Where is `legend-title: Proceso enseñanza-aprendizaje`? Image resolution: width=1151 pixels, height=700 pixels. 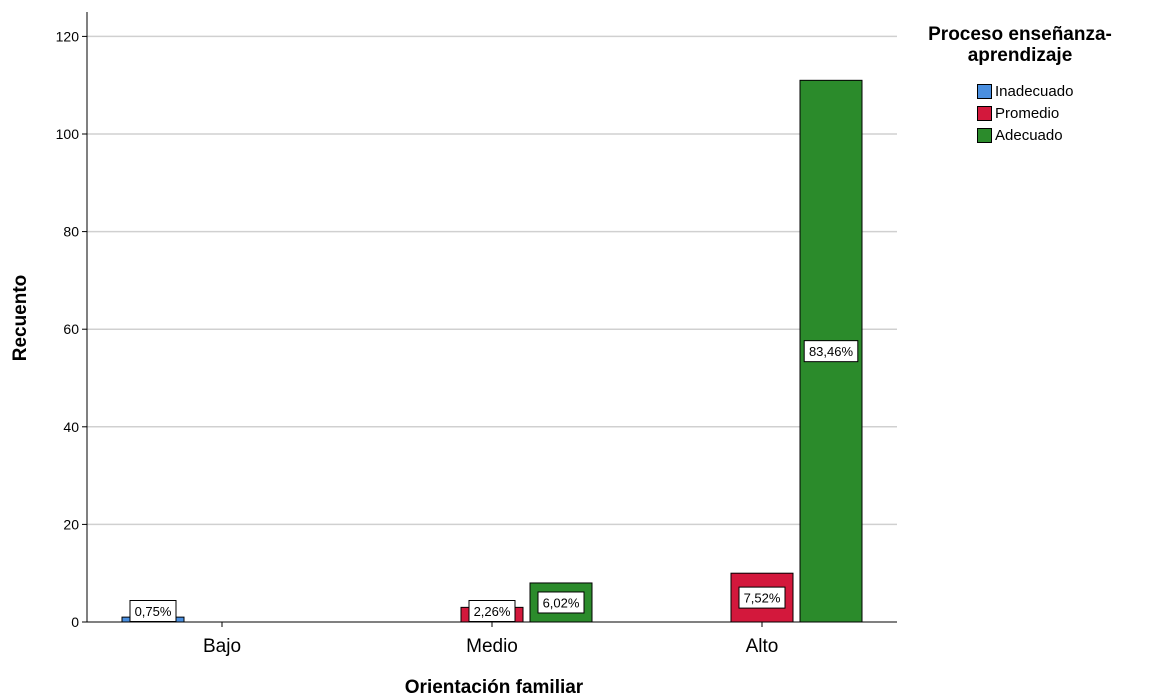
legend-title: Proceso enseñanza-aprendizaje is located at coordinates (1020, 45).